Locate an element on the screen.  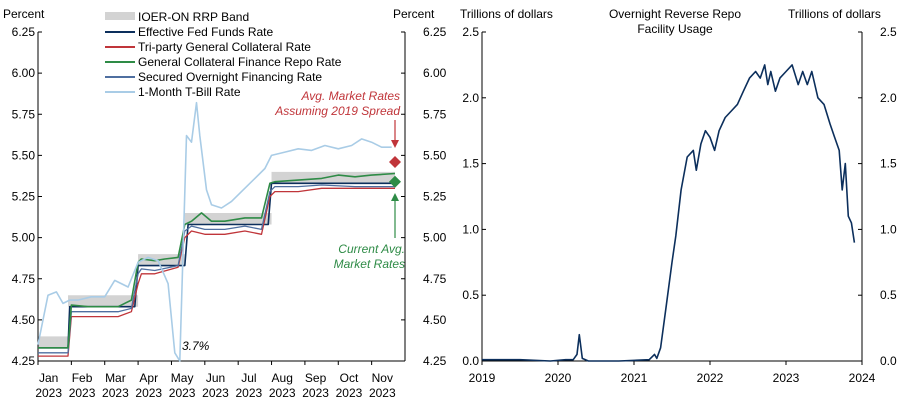
left-ytick-label-left: 5.50 is located at coordinates (24, 155).